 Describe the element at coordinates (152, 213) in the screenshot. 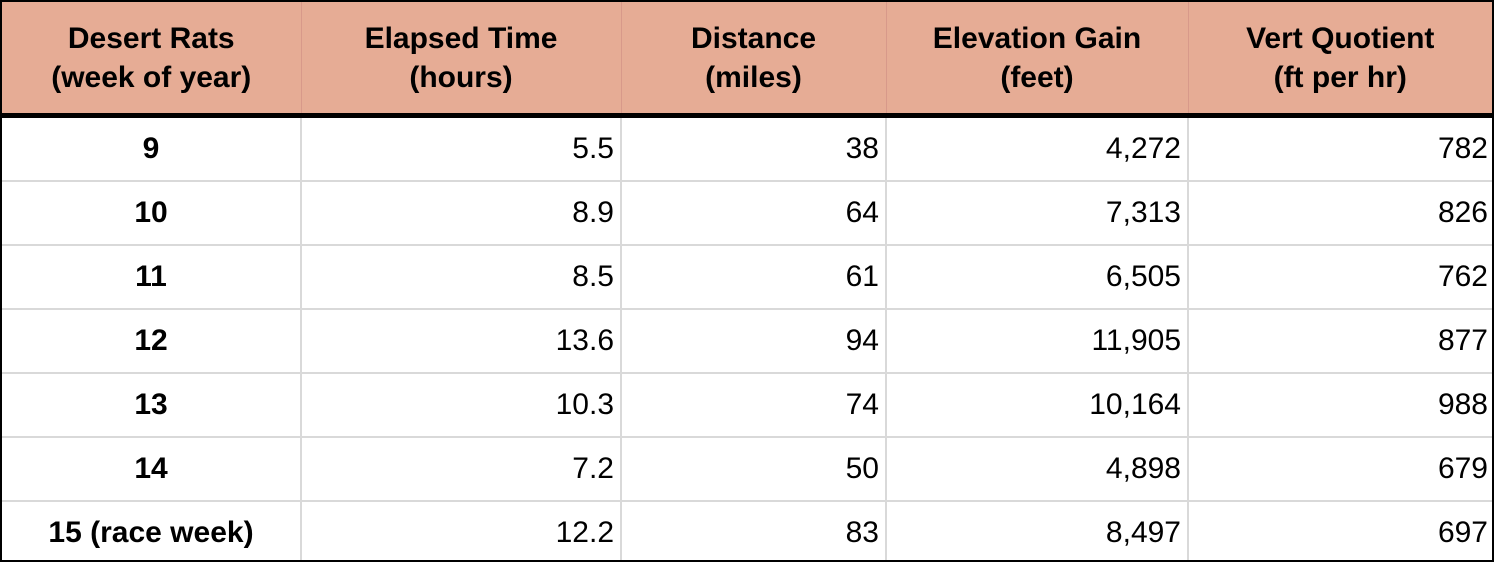

I see `cell-week: 10` at that location.